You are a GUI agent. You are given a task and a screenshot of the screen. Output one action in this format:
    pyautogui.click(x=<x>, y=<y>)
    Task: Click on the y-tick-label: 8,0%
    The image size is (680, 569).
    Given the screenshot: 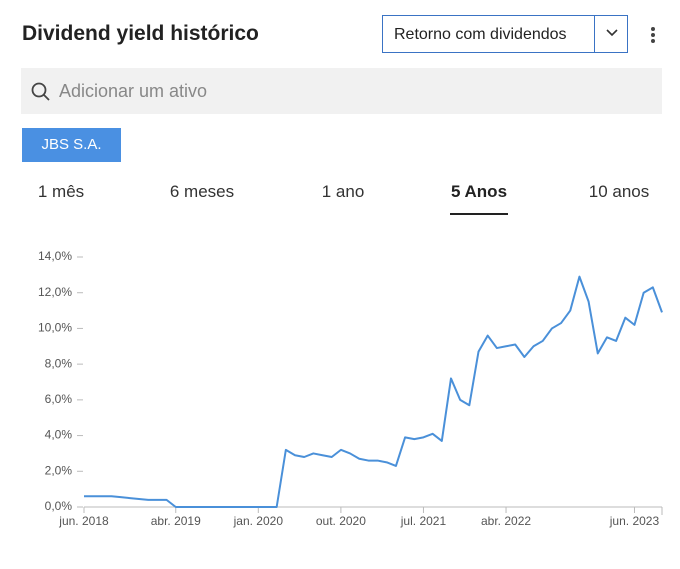 What is the action you would take?
    pyautogui.click(x=59, y=363)
    